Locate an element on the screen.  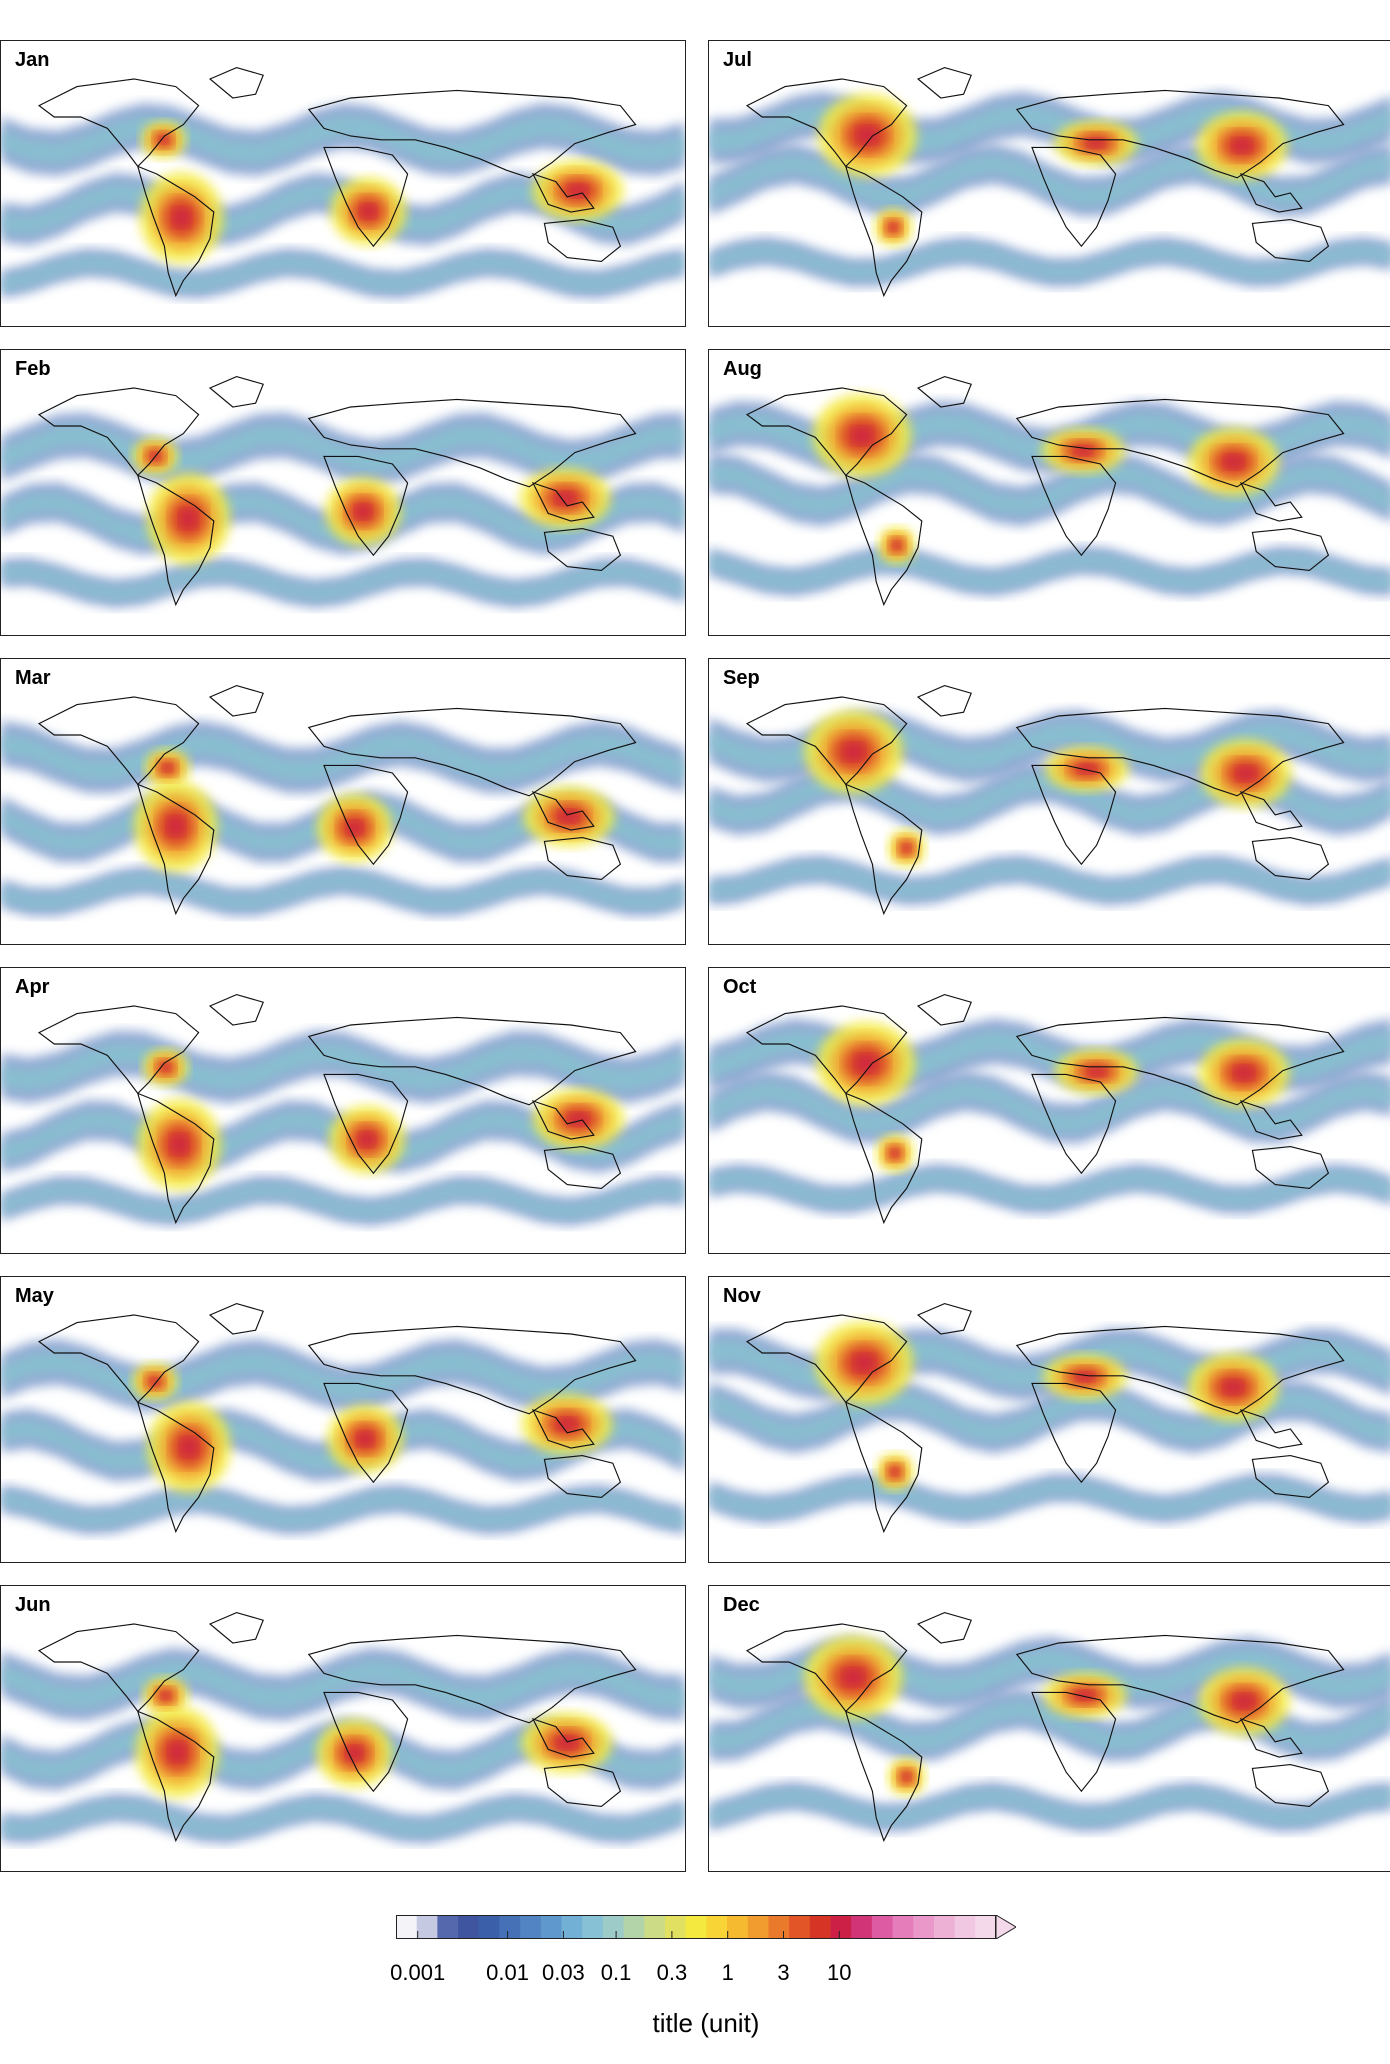
map-apr is located at coordinates (343, 1110).